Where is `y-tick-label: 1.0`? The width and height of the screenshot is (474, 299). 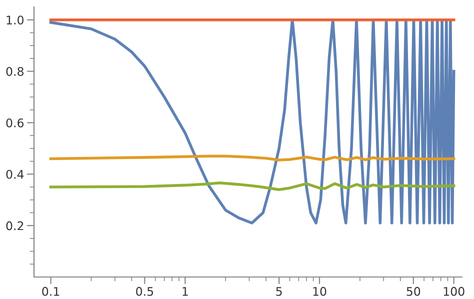
y-tick-label: 1.0 is located at coordinates (15, 20).